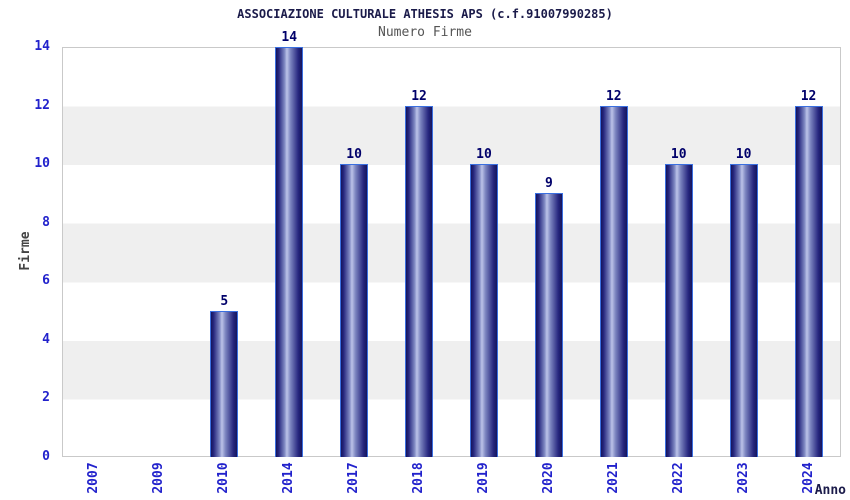 The height and width of the screenshot is (500, 850). Describe the element at coordinates (25, 251) in the screenshot. I see `y-axis-label: Firme` at that location.